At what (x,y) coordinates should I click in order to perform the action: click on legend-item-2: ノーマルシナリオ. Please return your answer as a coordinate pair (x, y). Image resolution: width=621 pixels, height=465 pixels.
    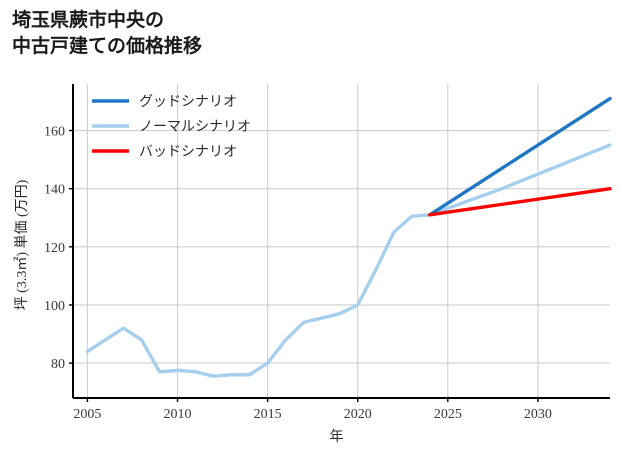
    Looking at the image, I should click on (195, 127).